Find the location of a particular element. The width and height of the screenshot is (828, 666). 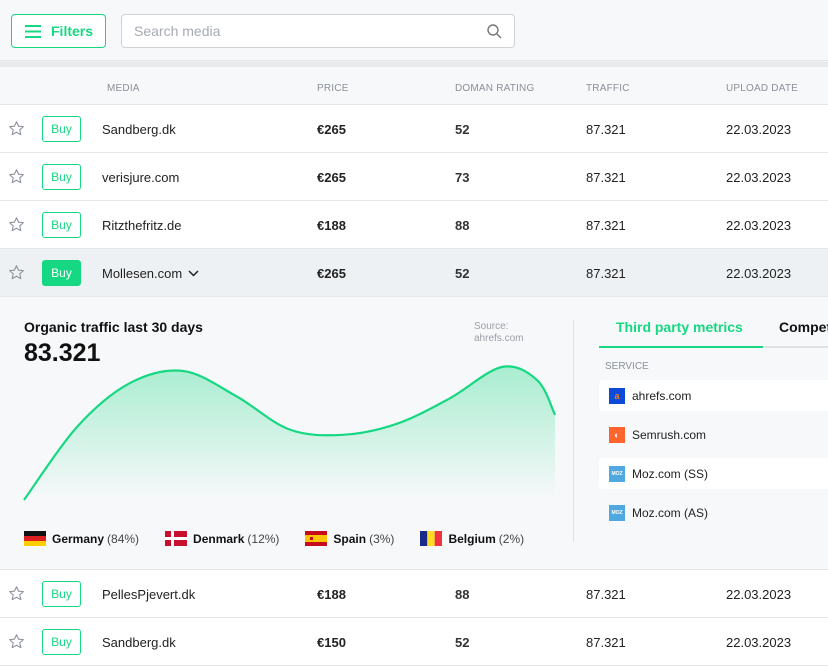

country-name: Spain is located at coordinates (350, 538).